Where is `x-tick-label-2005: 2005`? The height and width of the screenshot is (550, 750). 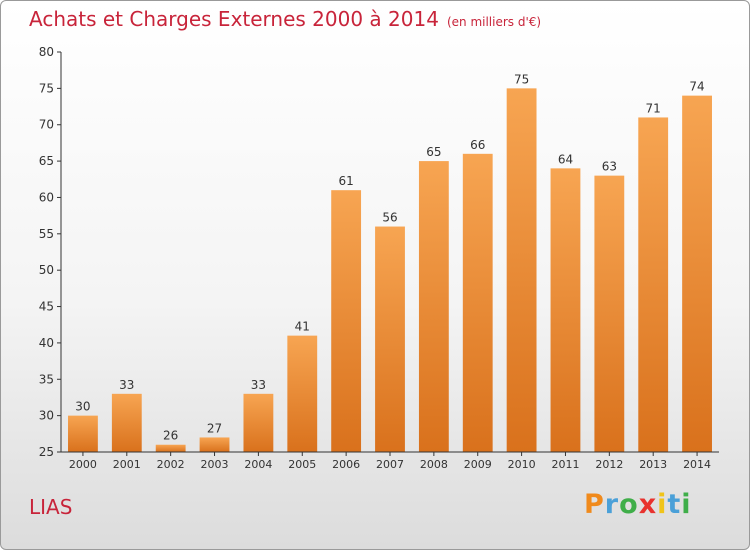
x-tick-label-2005: 2005 is located at coordinates (302, 464).